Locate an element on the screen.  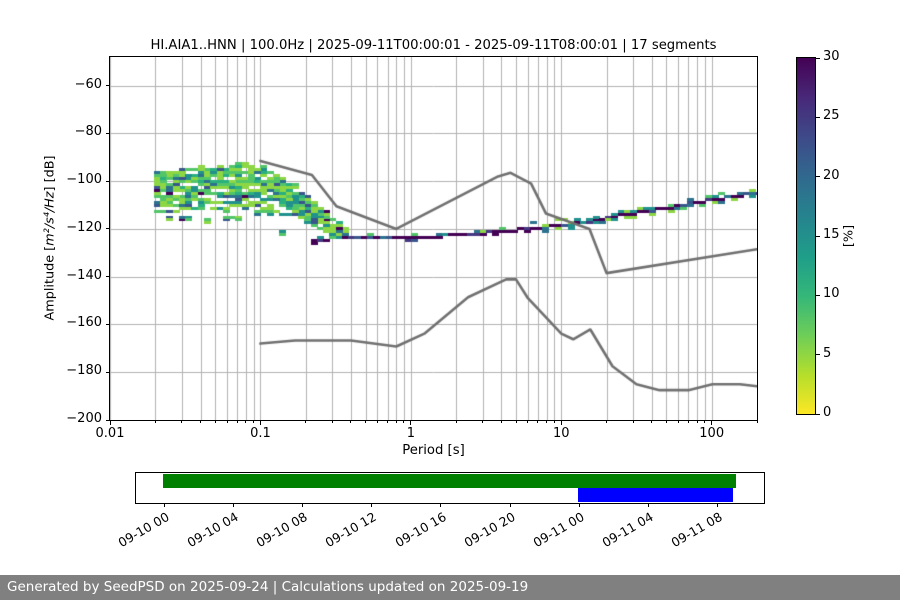
y-axis-label-prefix: Amplitude [ is located at coordinates (50, 283).